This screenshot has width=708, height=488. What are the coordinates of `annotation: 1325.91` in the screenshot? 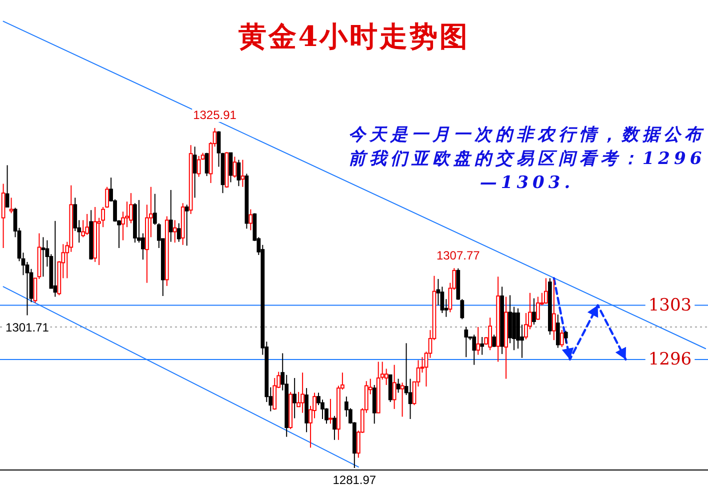 It's located at (215, 115).